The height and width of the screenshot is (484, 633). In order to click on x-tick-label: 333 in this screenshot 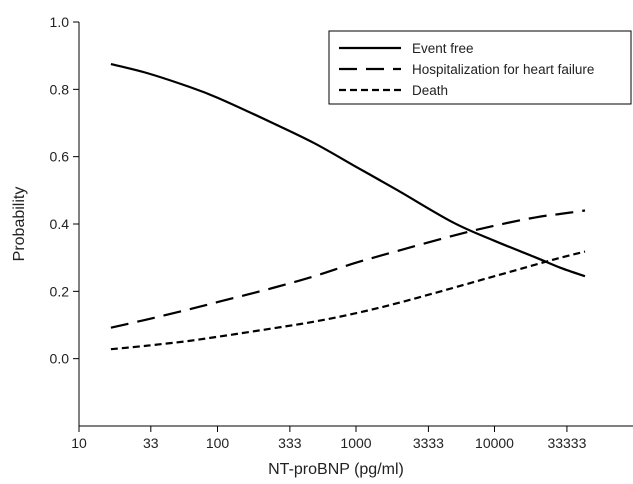, I will do `click(290, 443)`.